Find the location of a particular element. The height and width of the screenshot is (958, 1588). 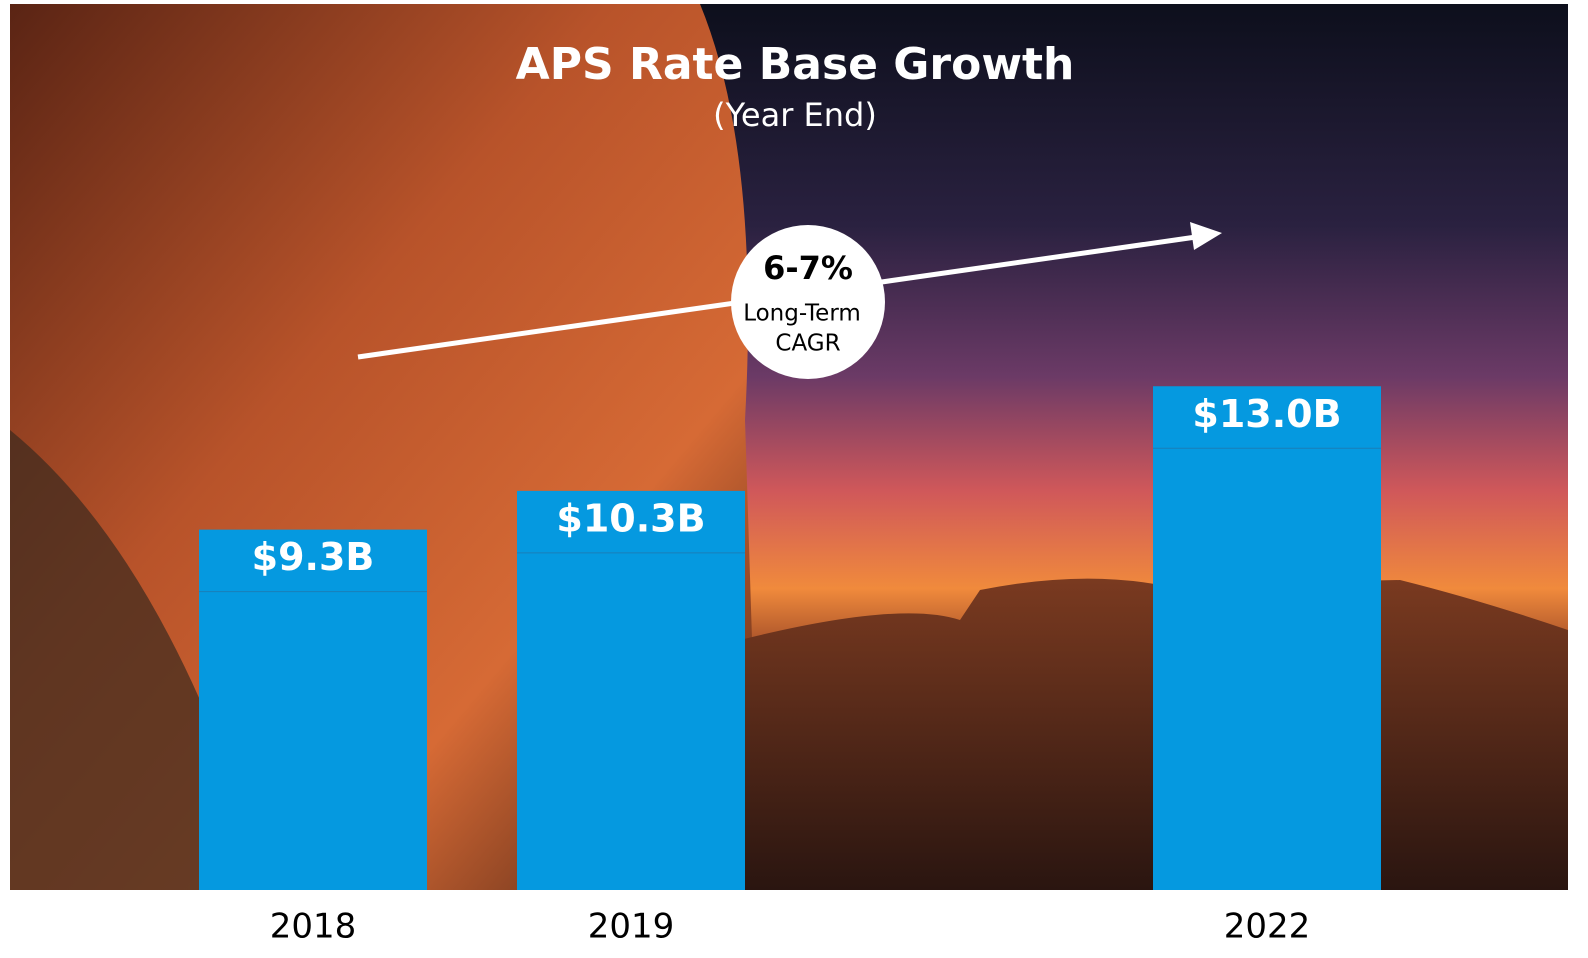

chart-title: APS Rate Base Growth is located at coordinates (795, 64).